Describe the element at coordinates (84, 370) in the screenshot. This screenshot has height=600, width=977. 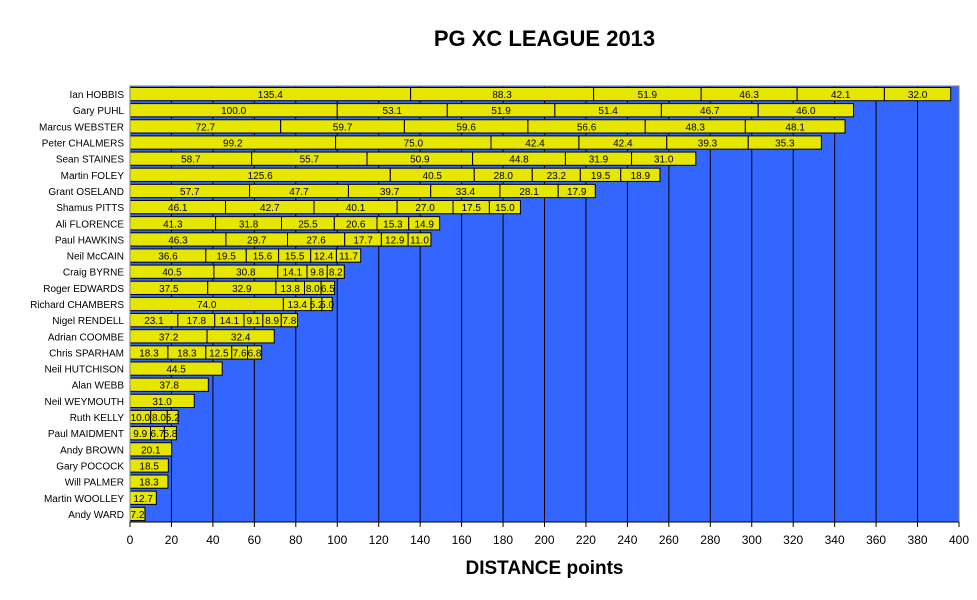
I see `y-tick-label: Neil HUTCHISON` at that location.